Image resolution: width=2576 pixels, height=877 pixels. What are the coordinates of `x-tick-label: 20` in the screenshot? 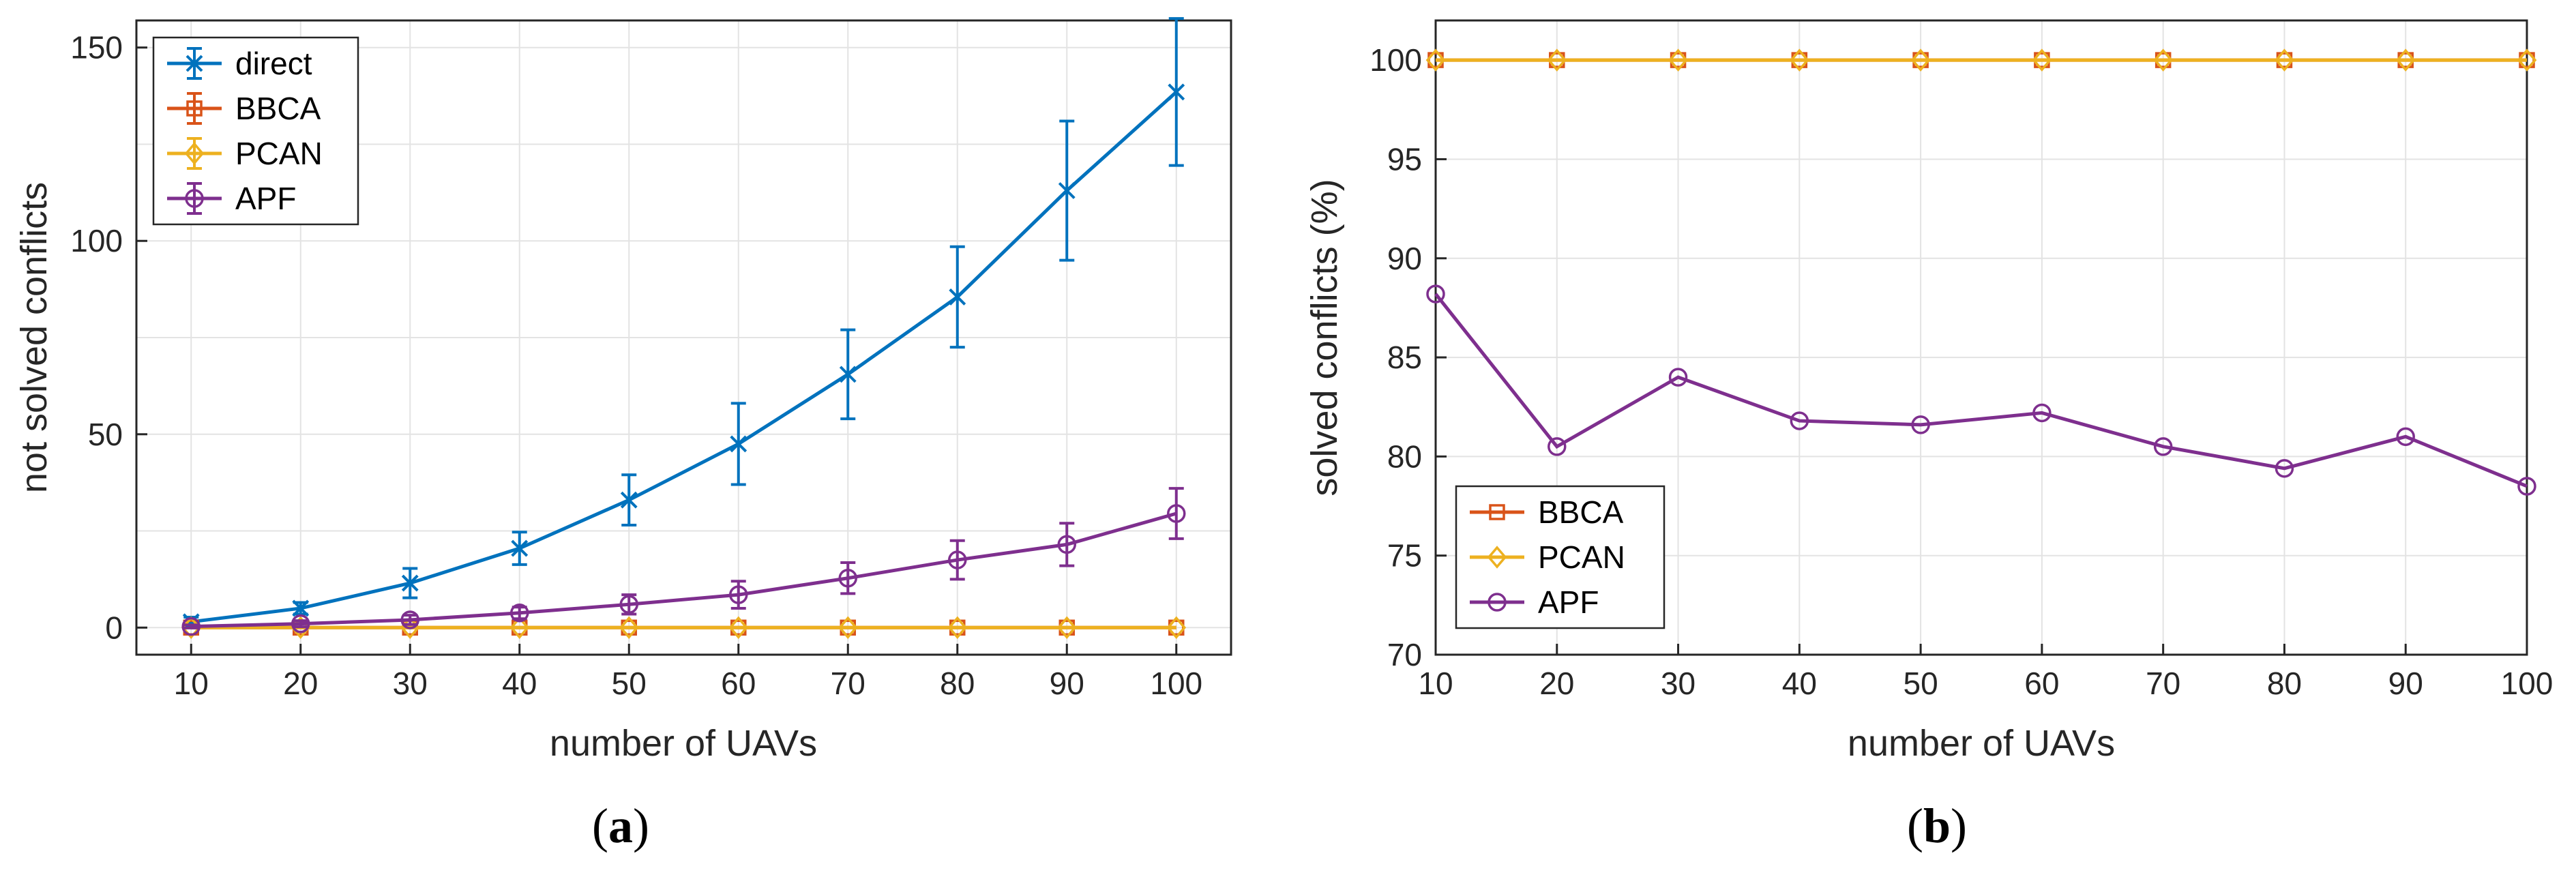 It's located at (1556, 683).